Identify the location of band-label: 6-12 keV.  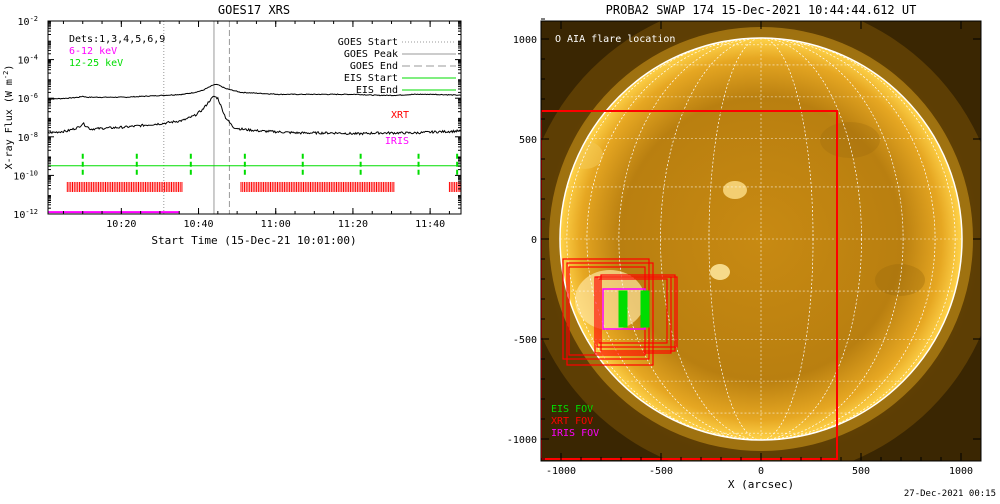
(93, 51).